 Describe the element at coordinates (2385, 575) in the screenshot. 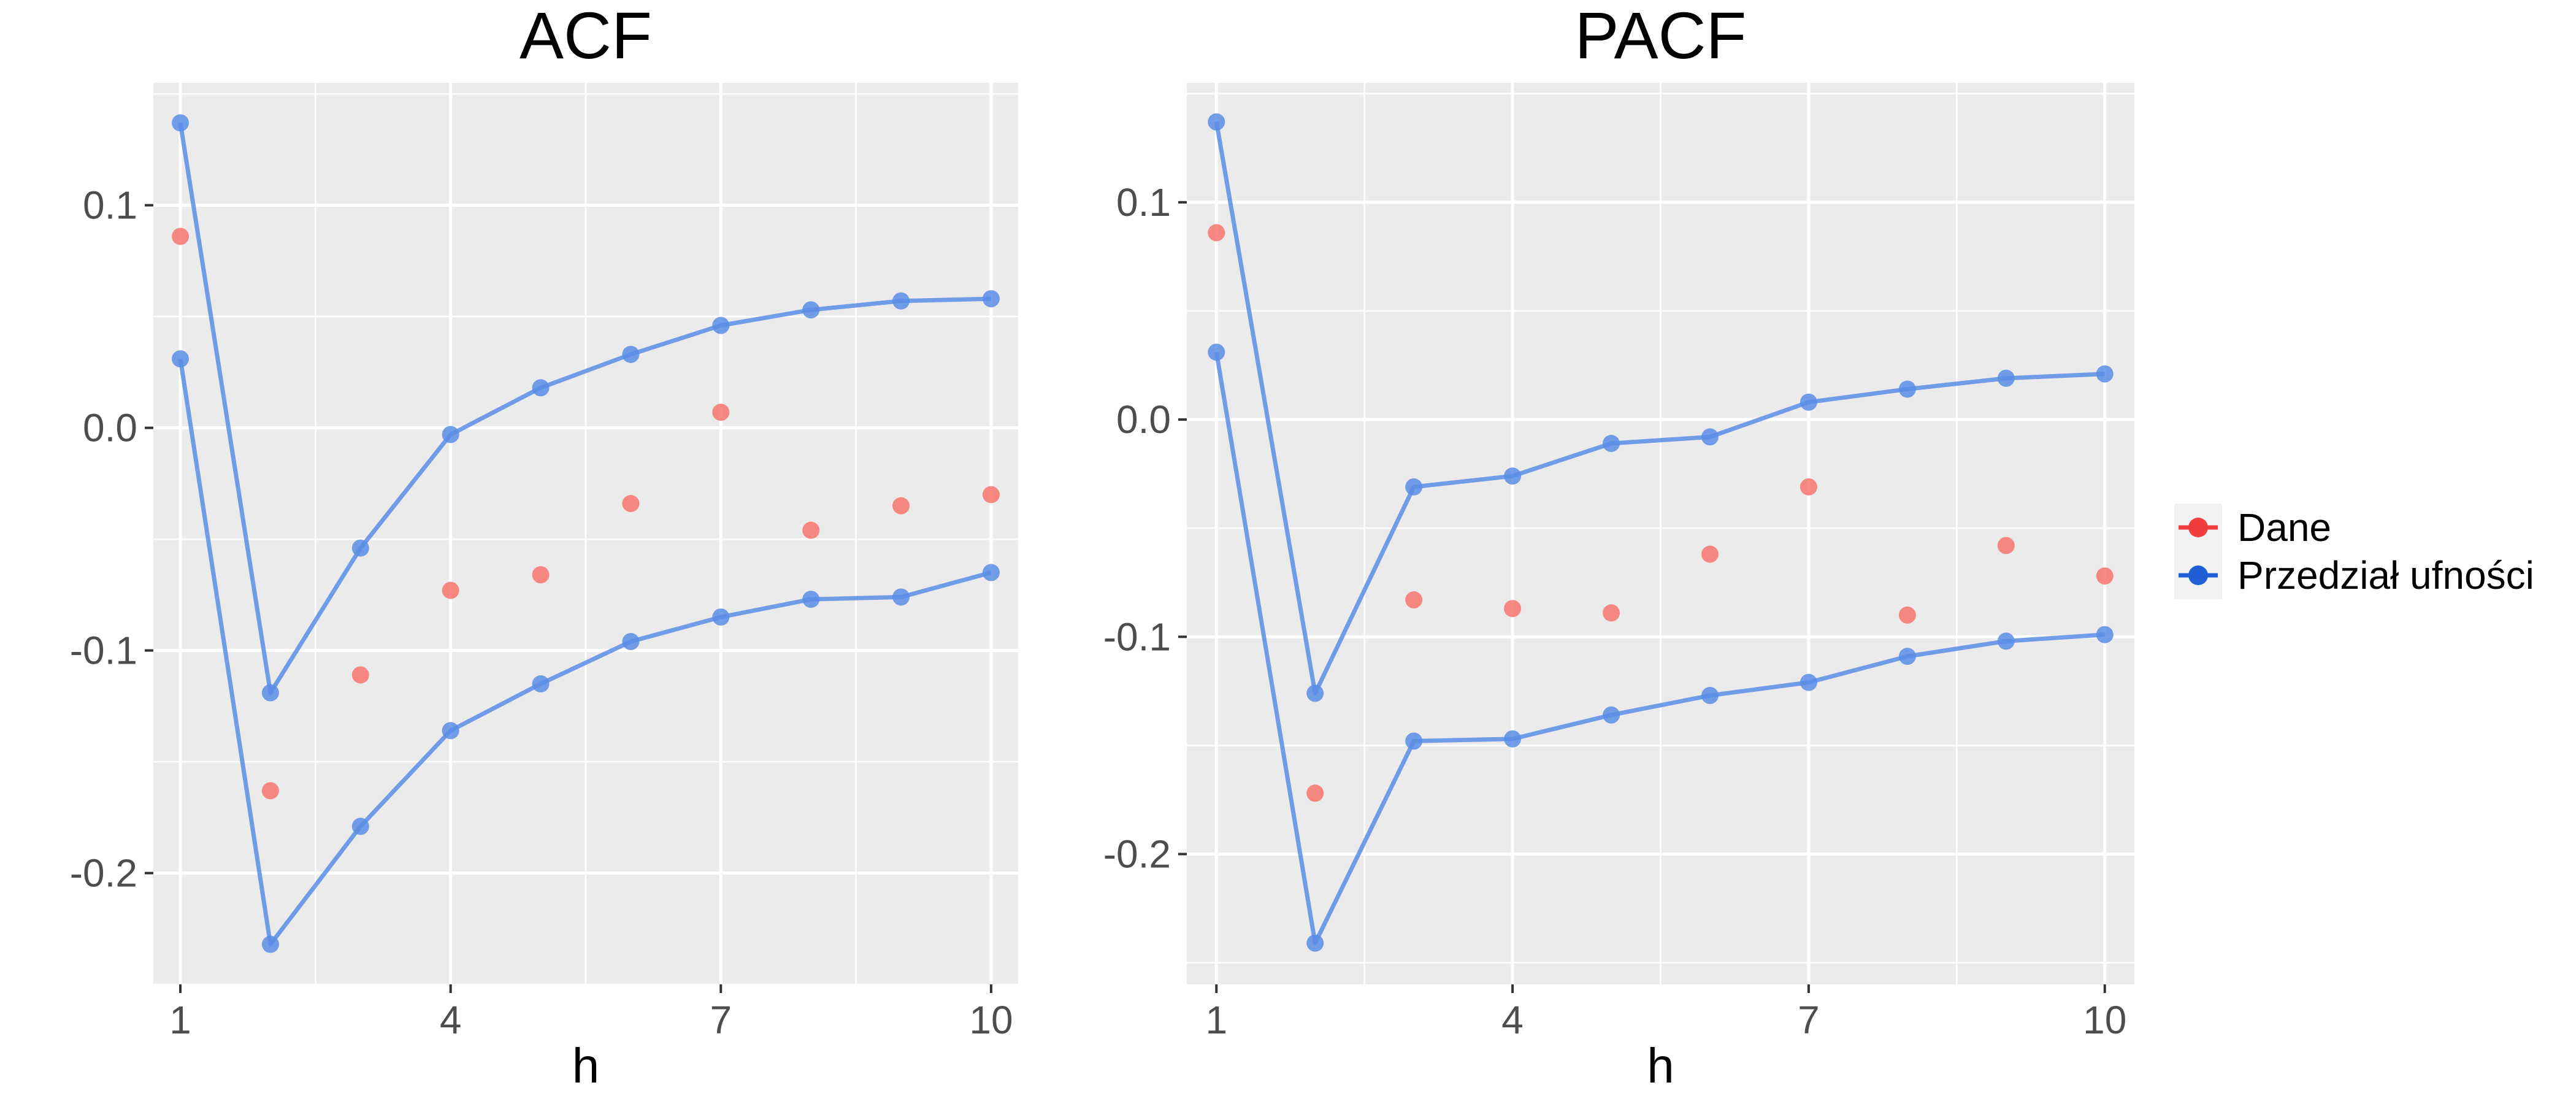

I see `legend-label: Przedział ufności` at that location.